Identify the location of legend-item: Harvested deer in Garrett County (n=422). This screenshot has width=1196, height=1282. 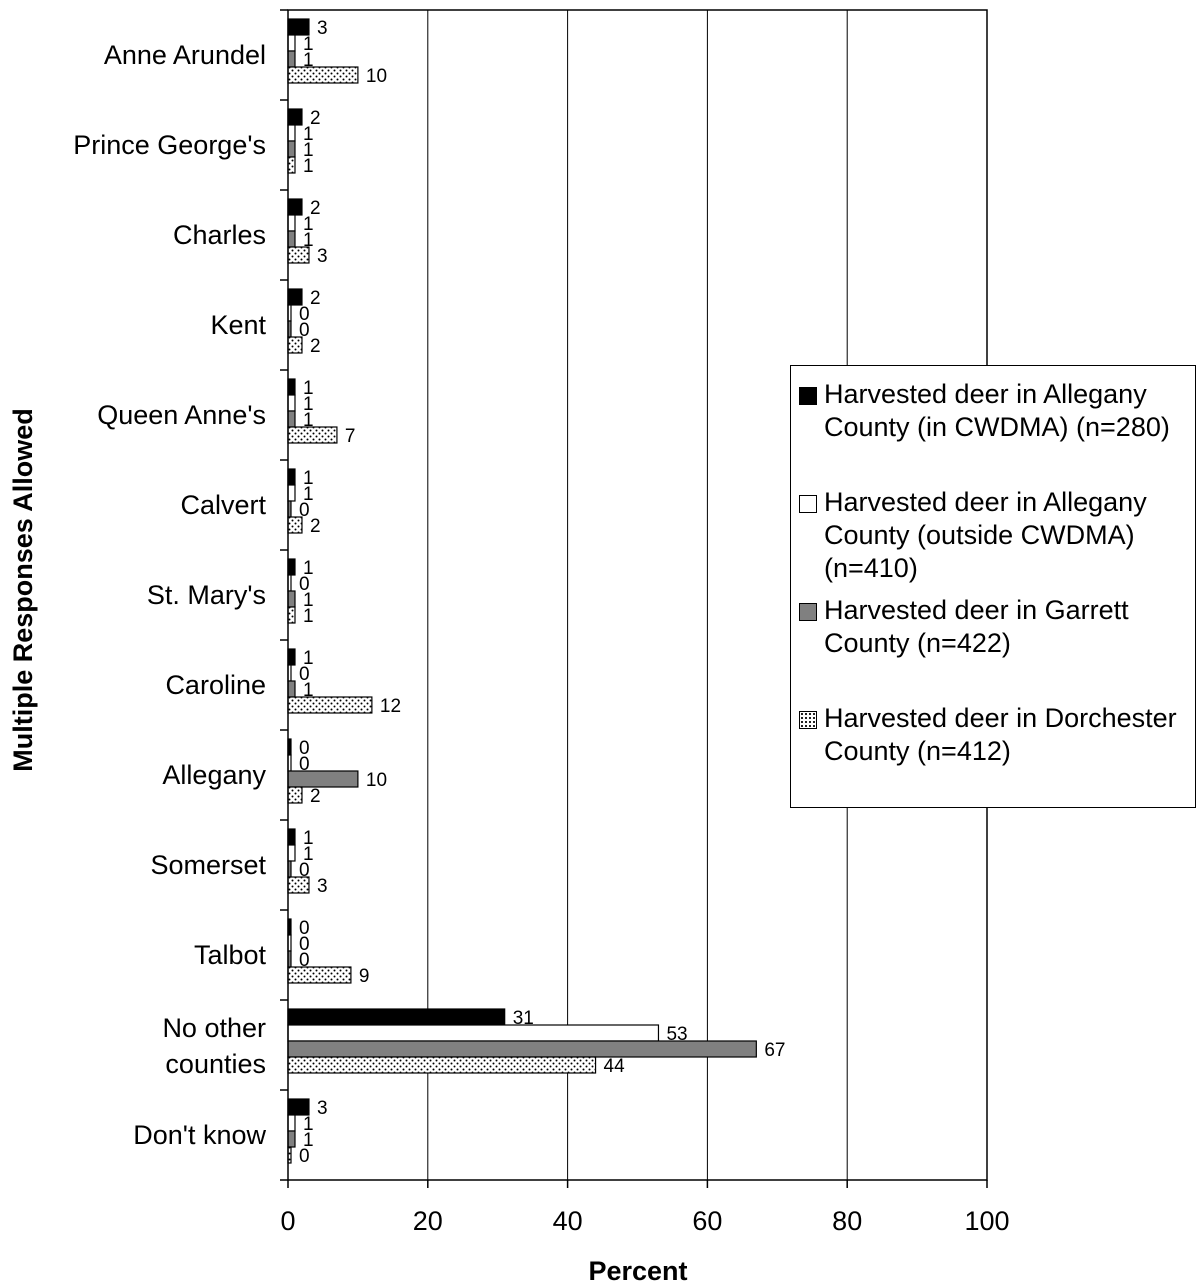
(995, 627).